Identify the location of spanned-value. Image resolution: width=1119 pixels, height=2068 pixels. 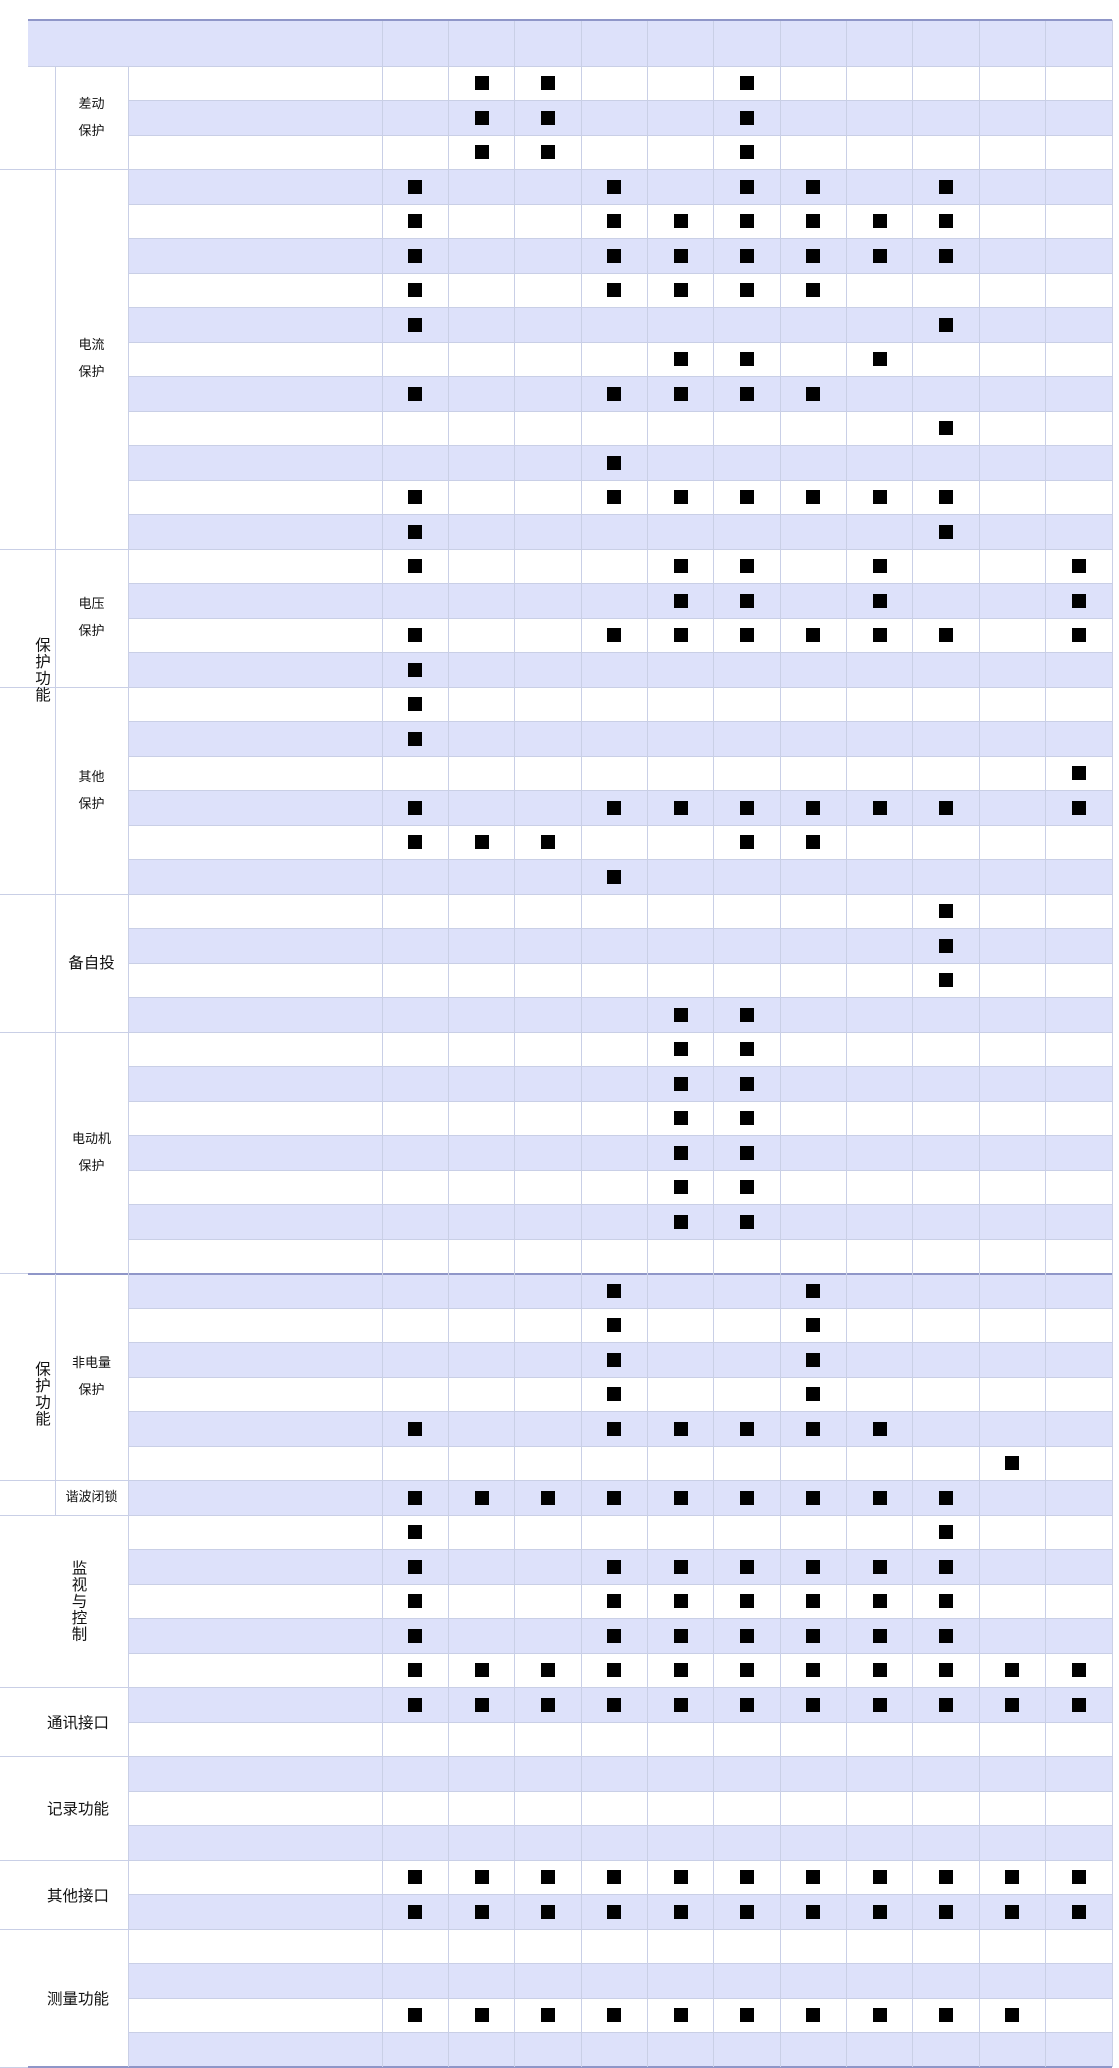
(747, 1808).